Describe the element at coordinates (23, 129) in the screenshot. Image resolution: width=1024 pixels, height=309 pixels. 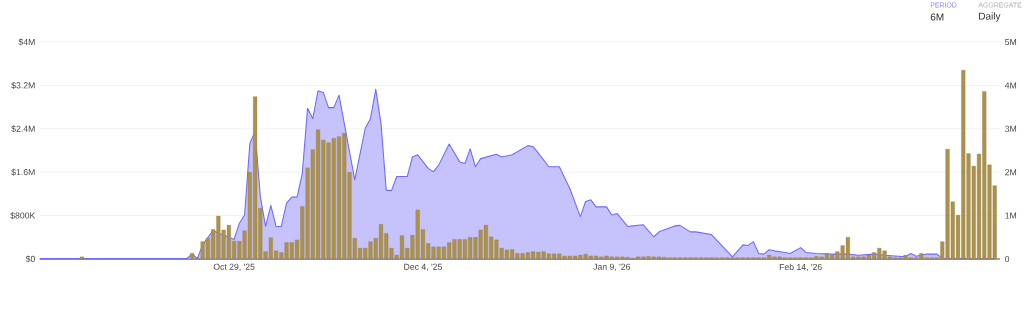
I see `y-tick-label: $2.4M` at that location.